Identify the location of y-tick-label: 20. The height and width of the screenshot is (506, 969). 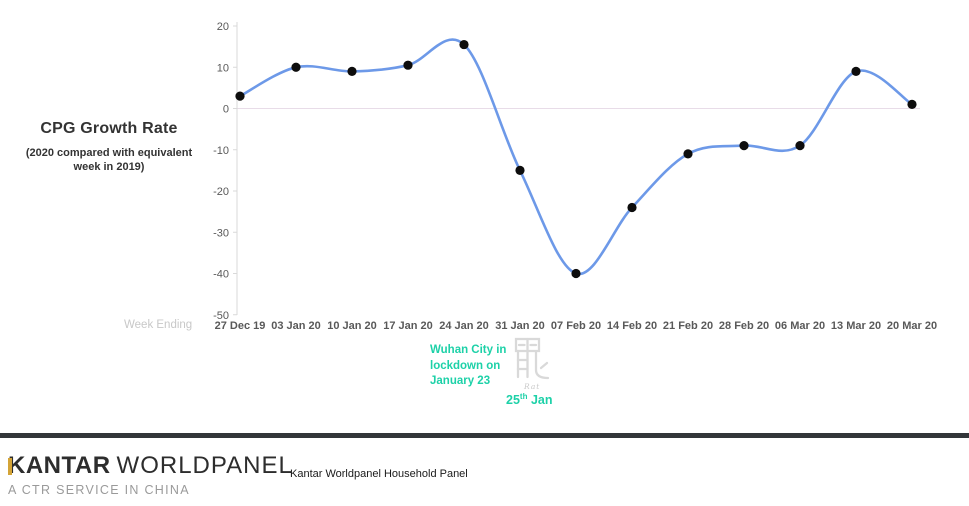
(223, 27).